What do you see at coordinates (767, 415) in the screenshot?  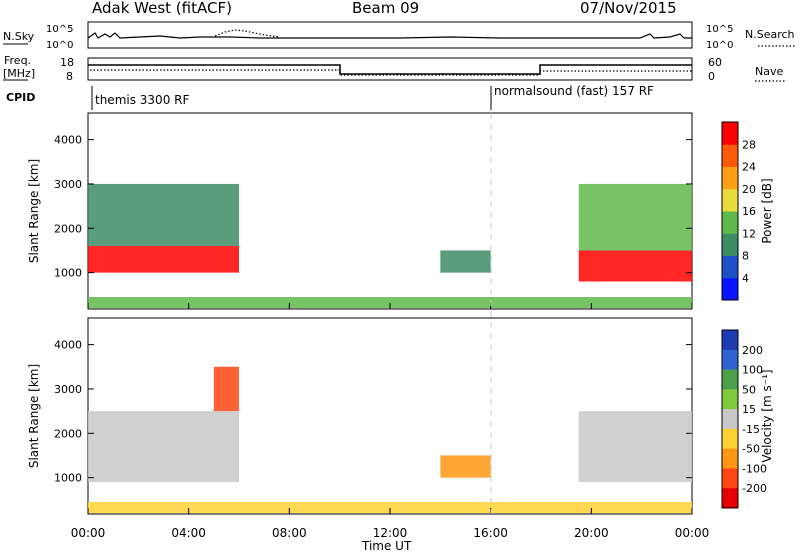 I see `velocity-colorbar-label: Velocity [m s⁻¹]` at bounding box center [767, 415].